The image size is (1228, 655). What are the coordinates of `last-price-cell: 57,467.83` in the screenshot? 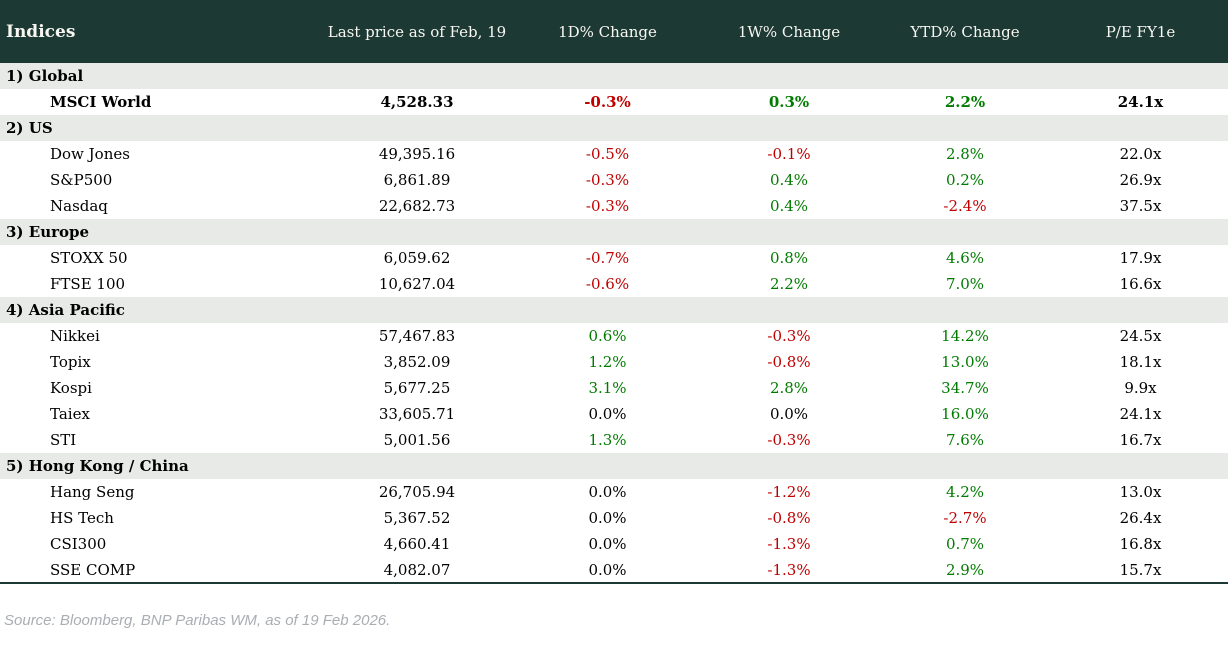 It's located at (417, 336).